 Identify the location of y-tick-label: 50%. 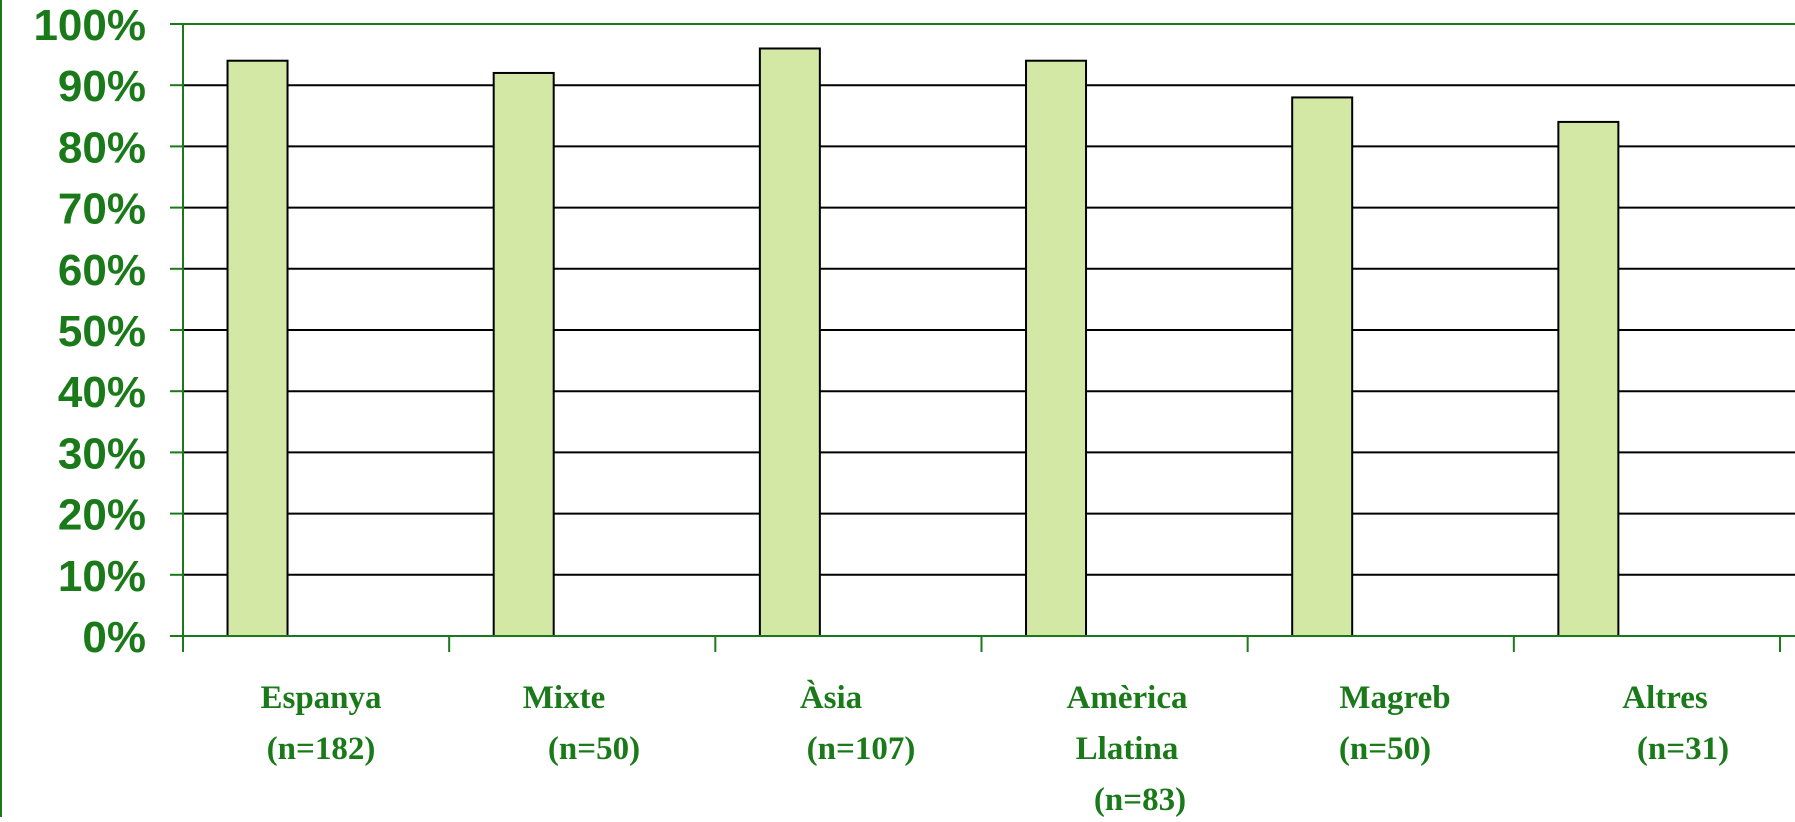
(102, 331).